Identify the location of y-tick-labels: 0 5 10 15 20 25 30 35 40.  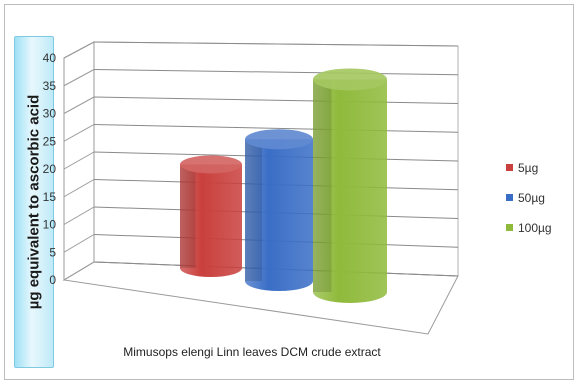
(50, 169).